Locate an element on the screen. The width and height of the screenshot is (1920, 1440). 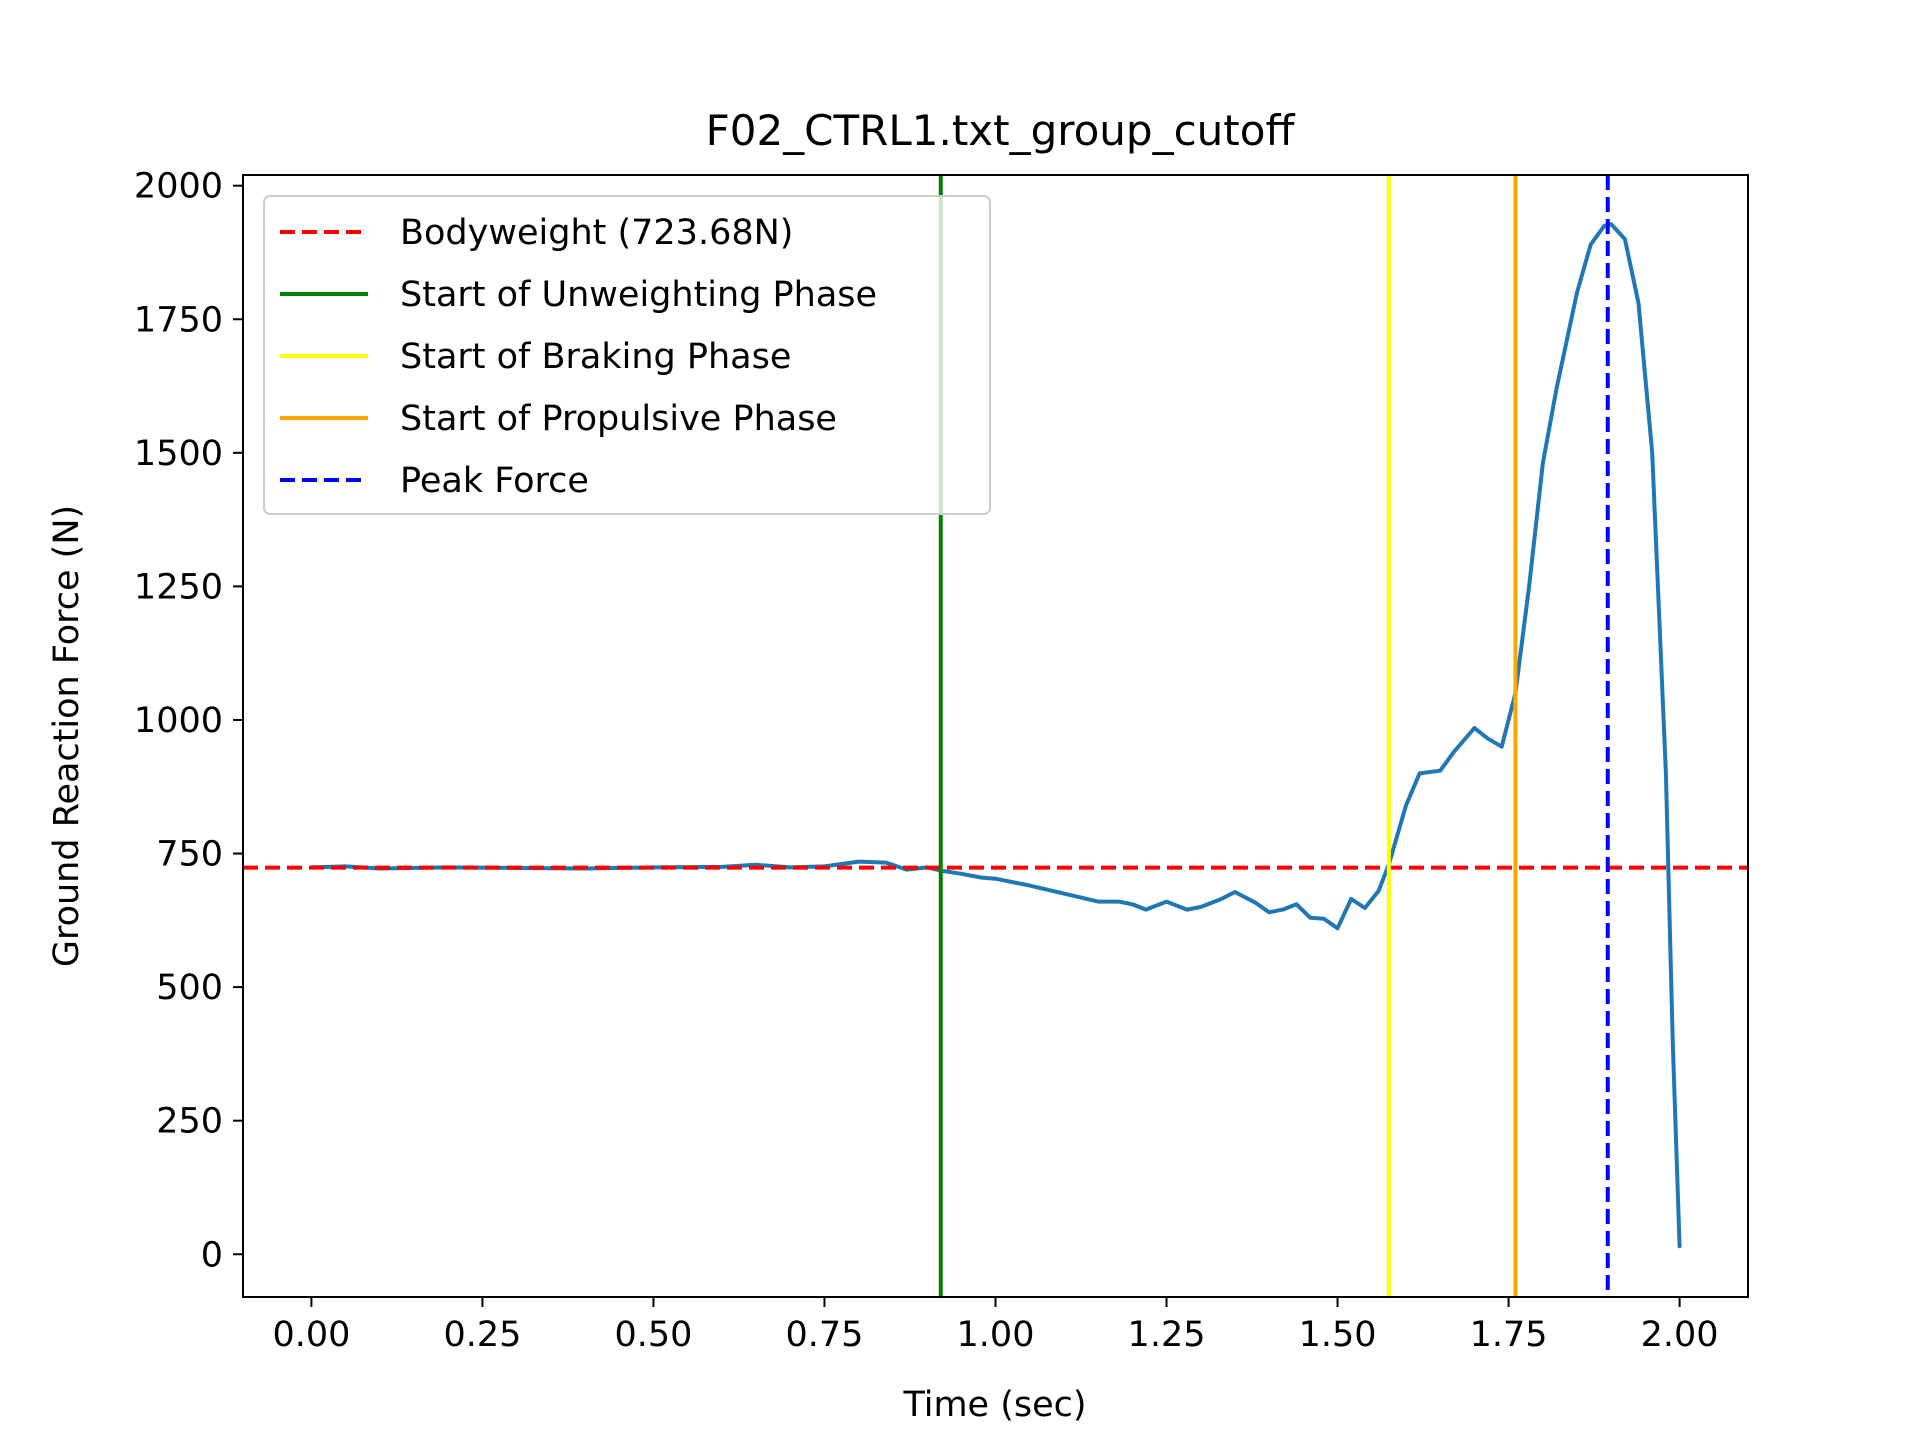
y-tick-label: 750 is located at coordinates (189, 855).